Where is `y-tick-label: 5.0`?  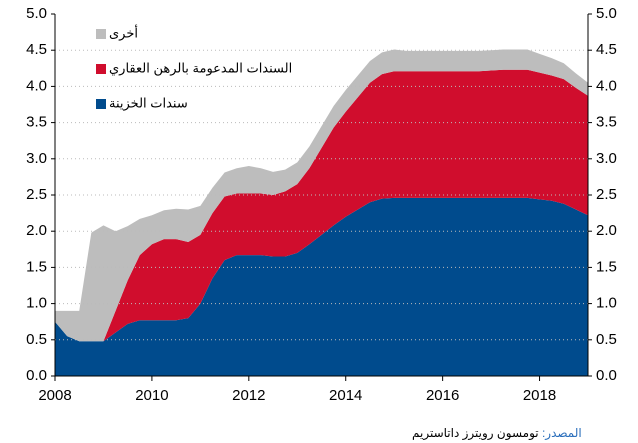
y-tick-label: 5.0 is located at coordinates (36, 13).